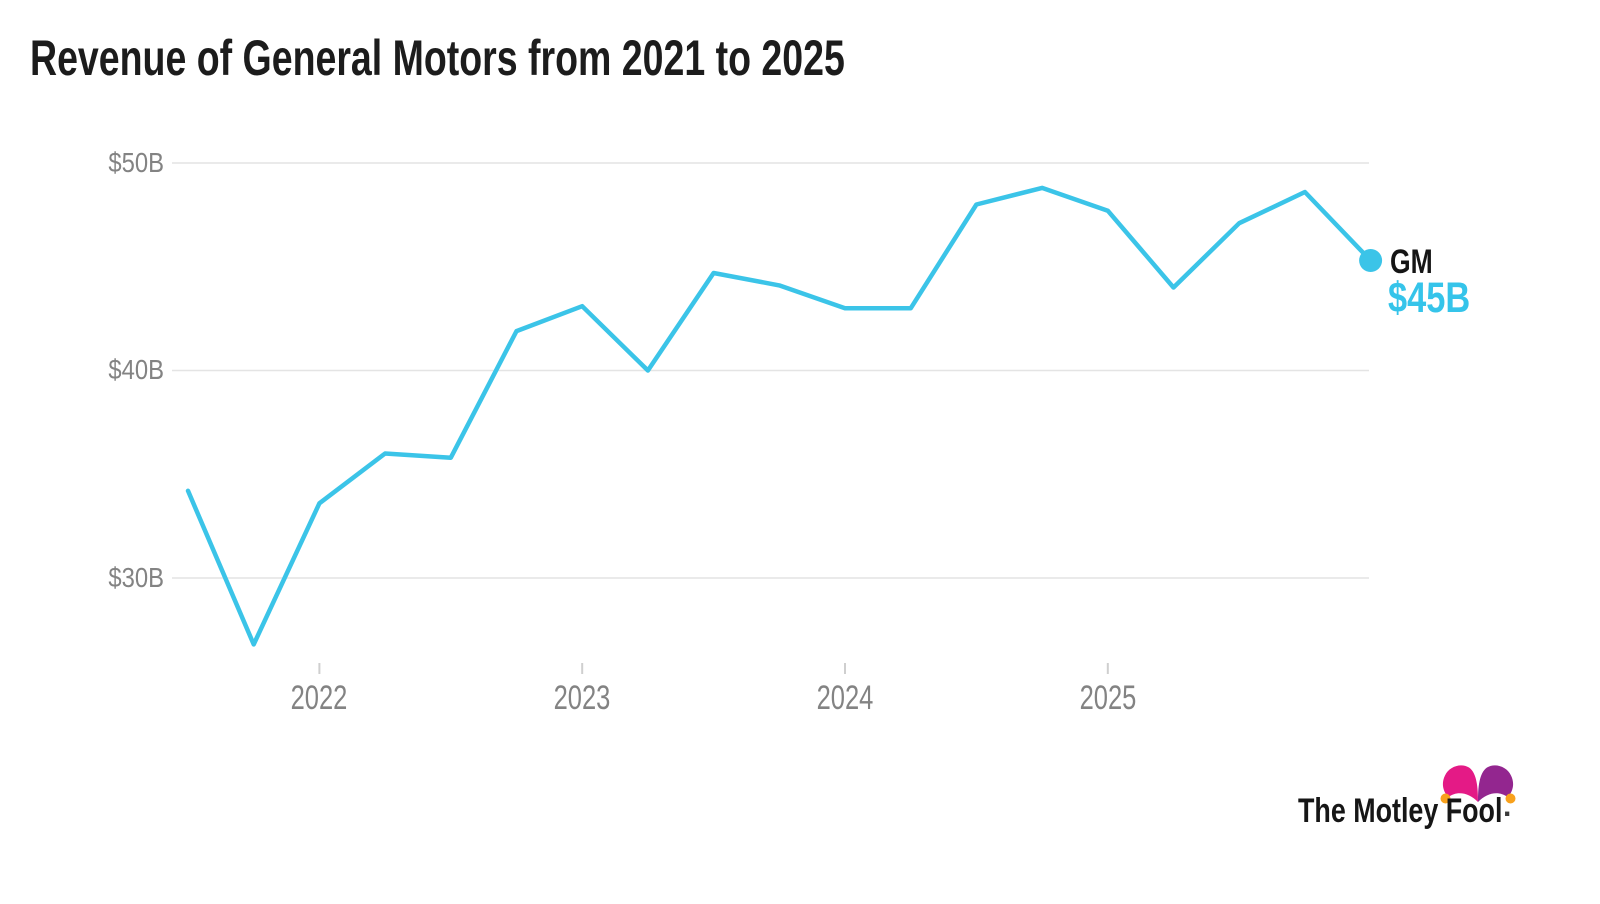 The width and height of the screenshot is (1600, 904). Describe the element at coordinates (582, 698) in the screenshot. I see `x-axis-label: 2023` at that location.